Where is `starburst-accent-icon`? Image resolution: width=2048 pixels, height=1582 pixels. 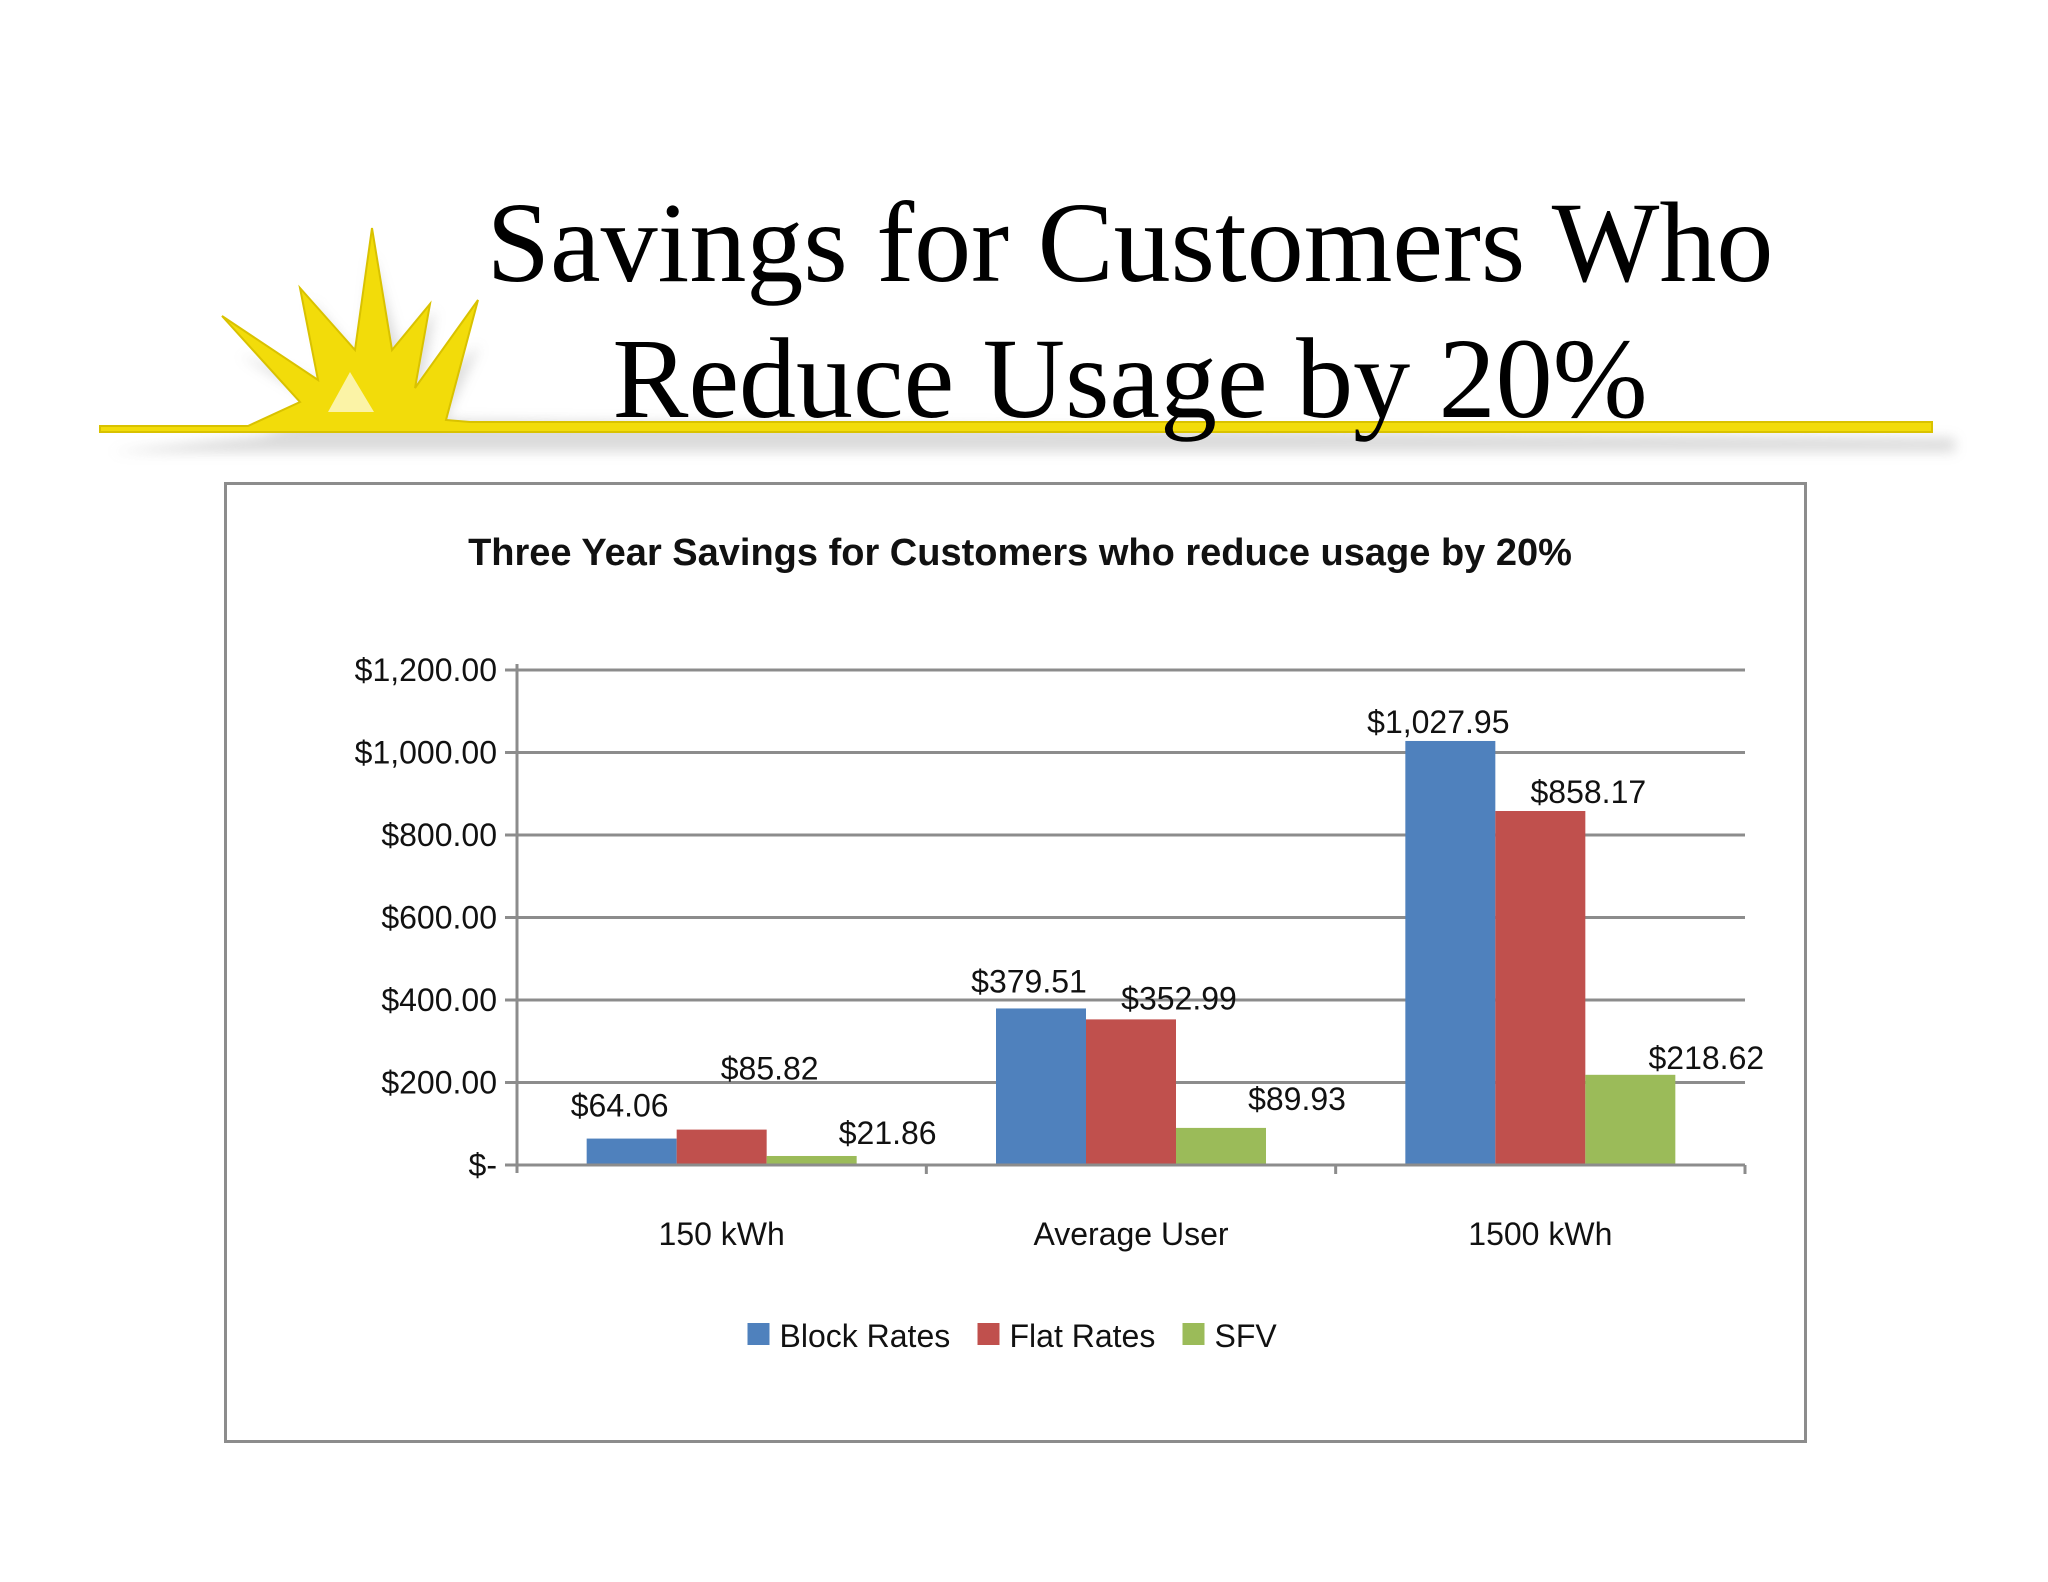 starburst-accent-icon is located at coordinates (1027, 339).